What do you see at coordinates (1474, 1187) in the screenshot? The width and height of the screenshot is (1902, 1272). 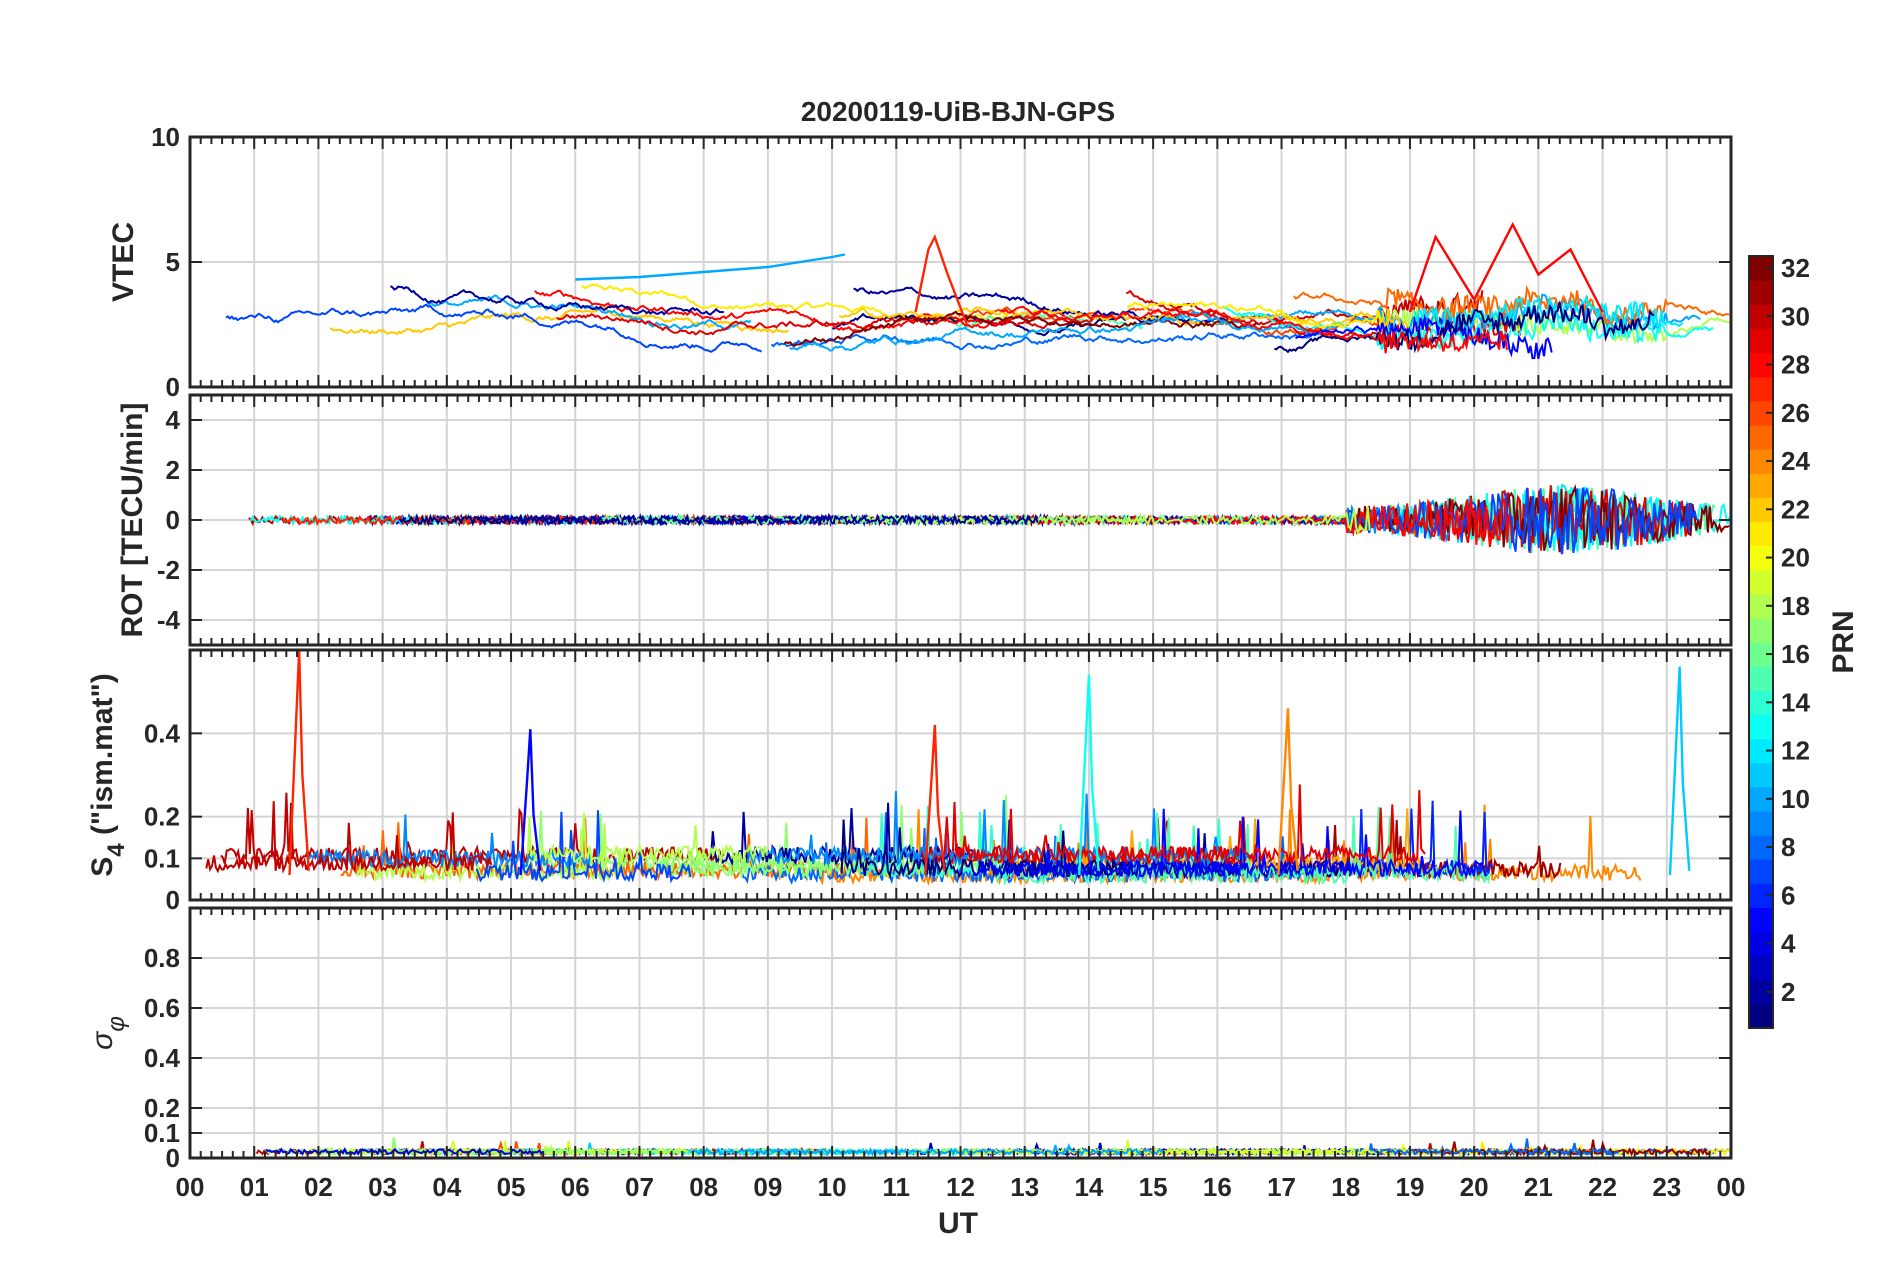 I see `x-tick-label: 20` at bounding box center [1474, 1187].